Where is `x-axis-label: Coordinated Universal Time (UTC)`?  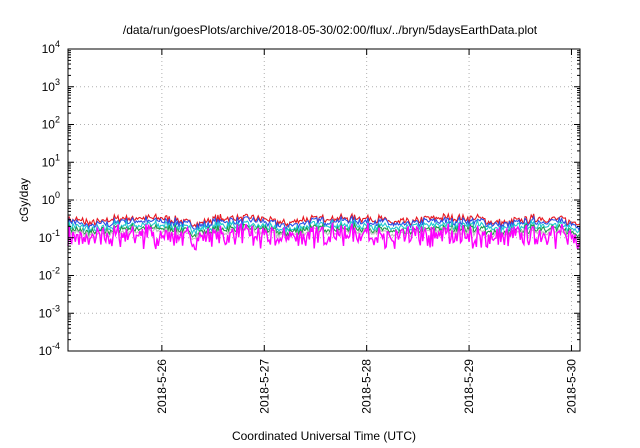 x-axis-label: Coordinated Universal Time (UTC) is located at coordinates (324, 436).